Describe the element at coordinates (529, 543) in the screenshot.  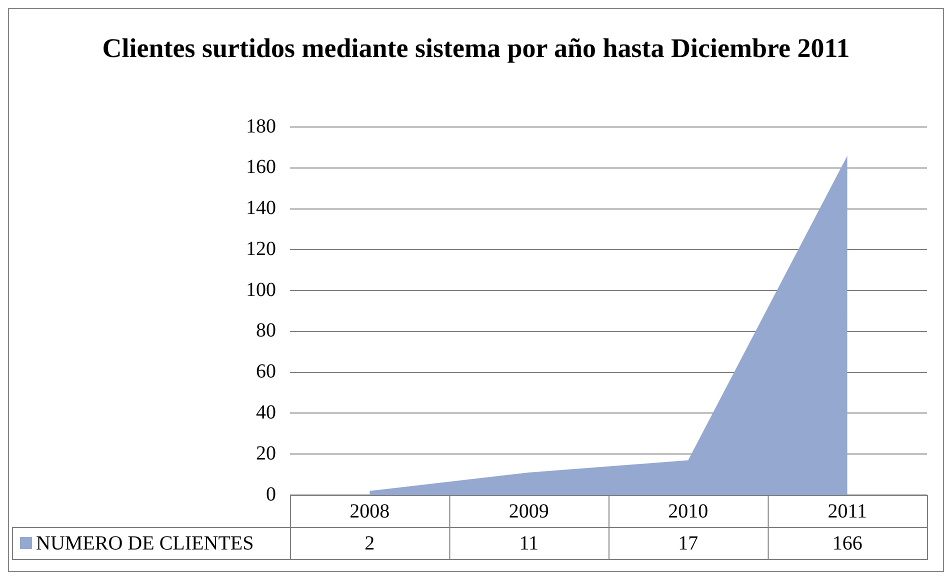
I see `data-label: 11` at that location.